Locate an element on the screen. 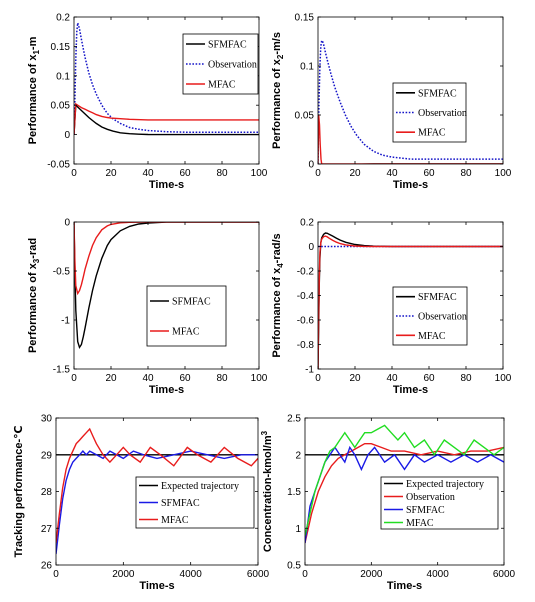 This screenshot has height=602, width=535. y-tick-label: 0.2 is located at coordinates (307, 223).